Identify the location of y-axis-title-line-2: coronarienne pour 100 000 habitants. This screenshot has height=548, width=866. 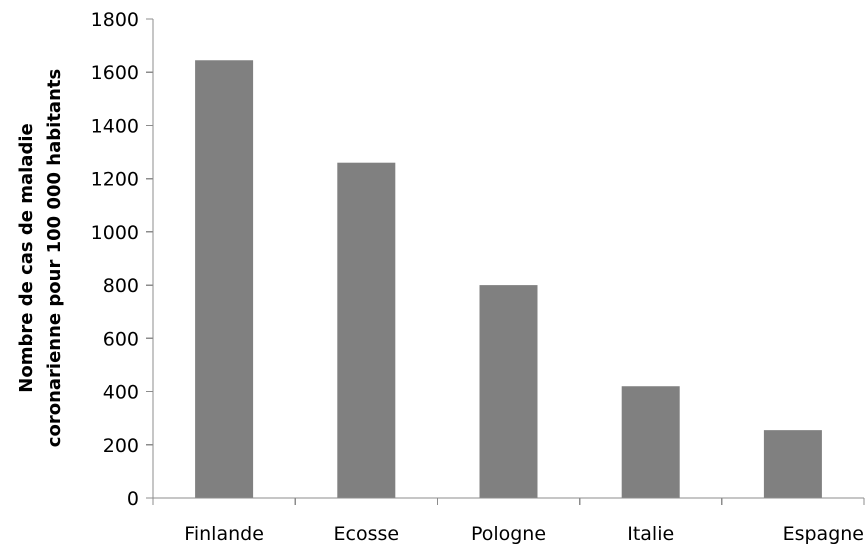
(54, 258).